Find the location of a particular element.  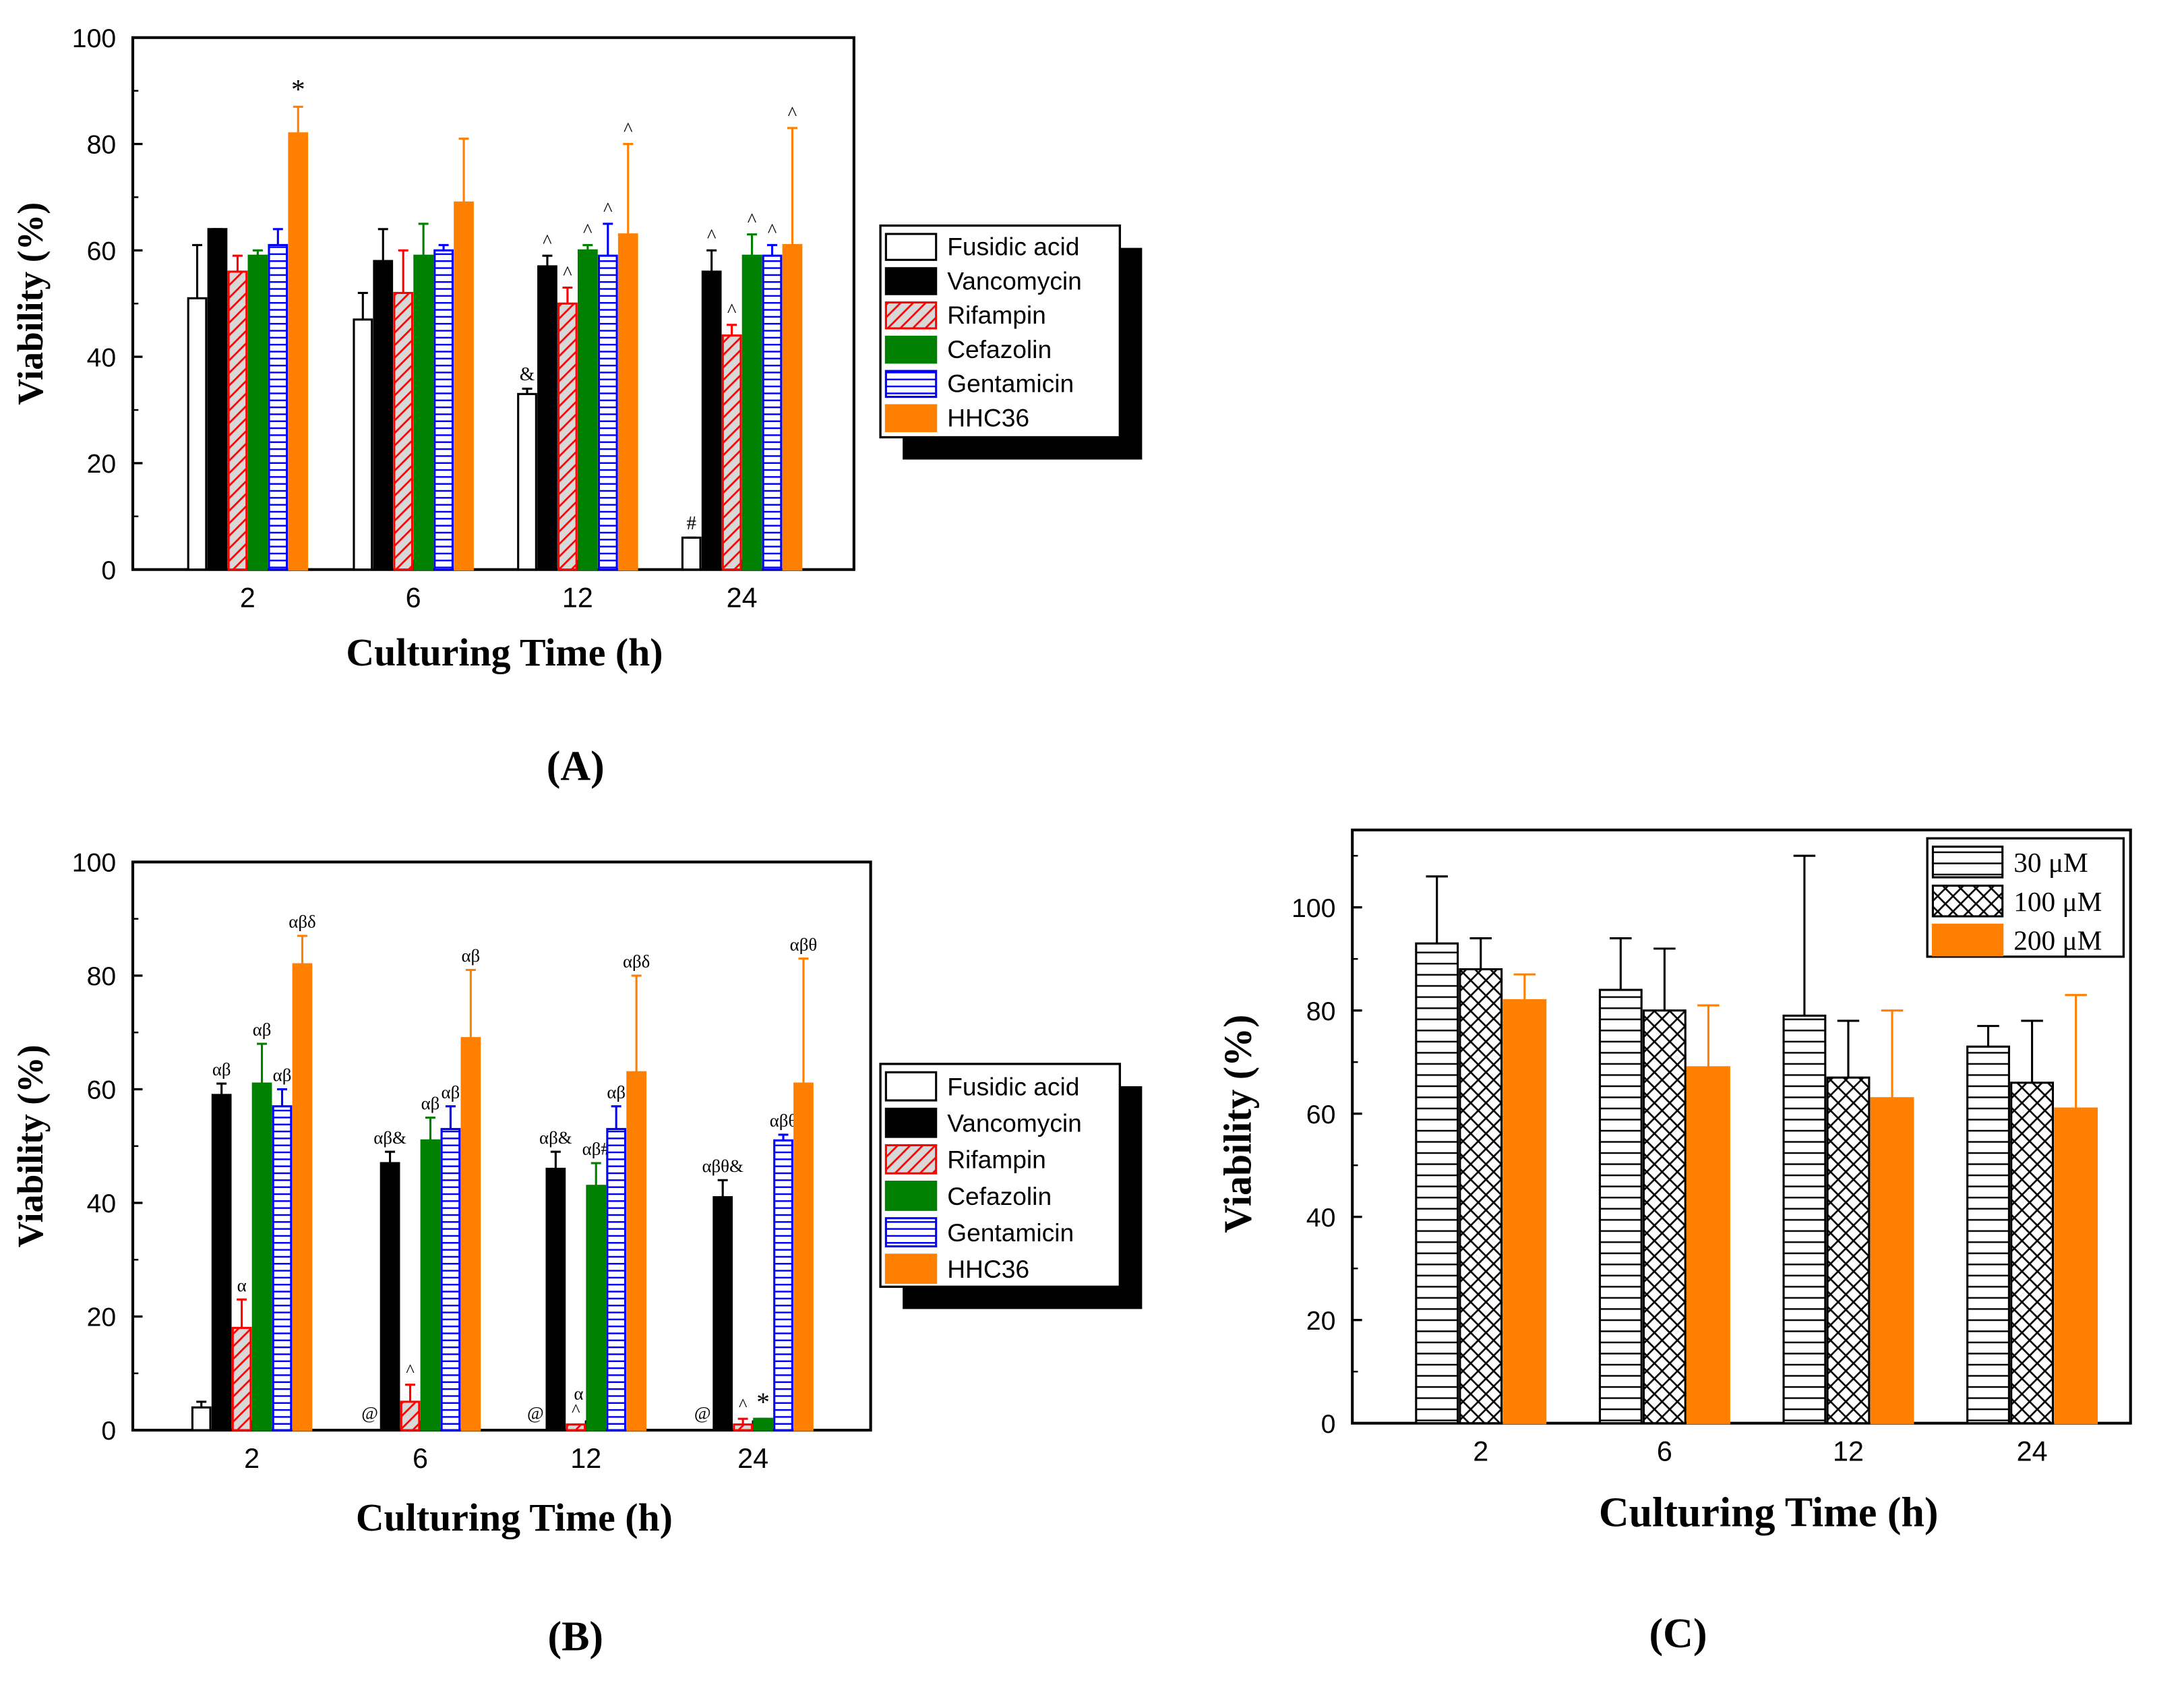

y-tick-label: 40 is located at coordinates (1321, 1218).